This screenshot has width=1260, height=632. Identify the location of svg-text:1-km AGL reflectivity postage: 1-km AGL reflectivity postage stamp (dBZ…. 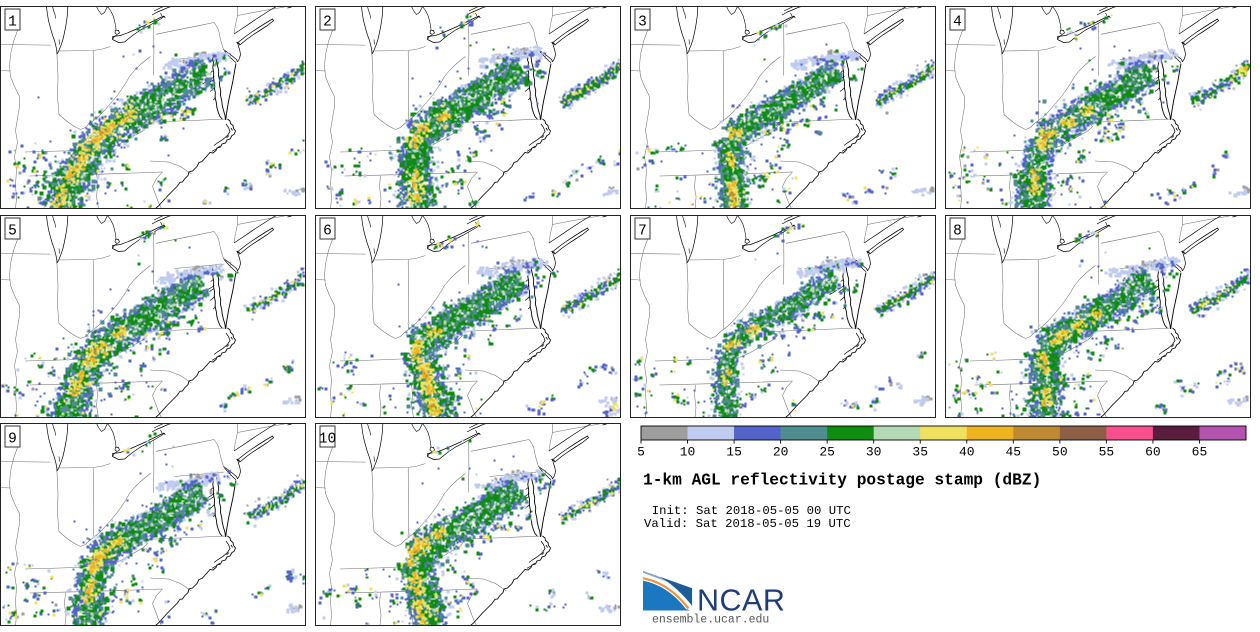
(842, 481).